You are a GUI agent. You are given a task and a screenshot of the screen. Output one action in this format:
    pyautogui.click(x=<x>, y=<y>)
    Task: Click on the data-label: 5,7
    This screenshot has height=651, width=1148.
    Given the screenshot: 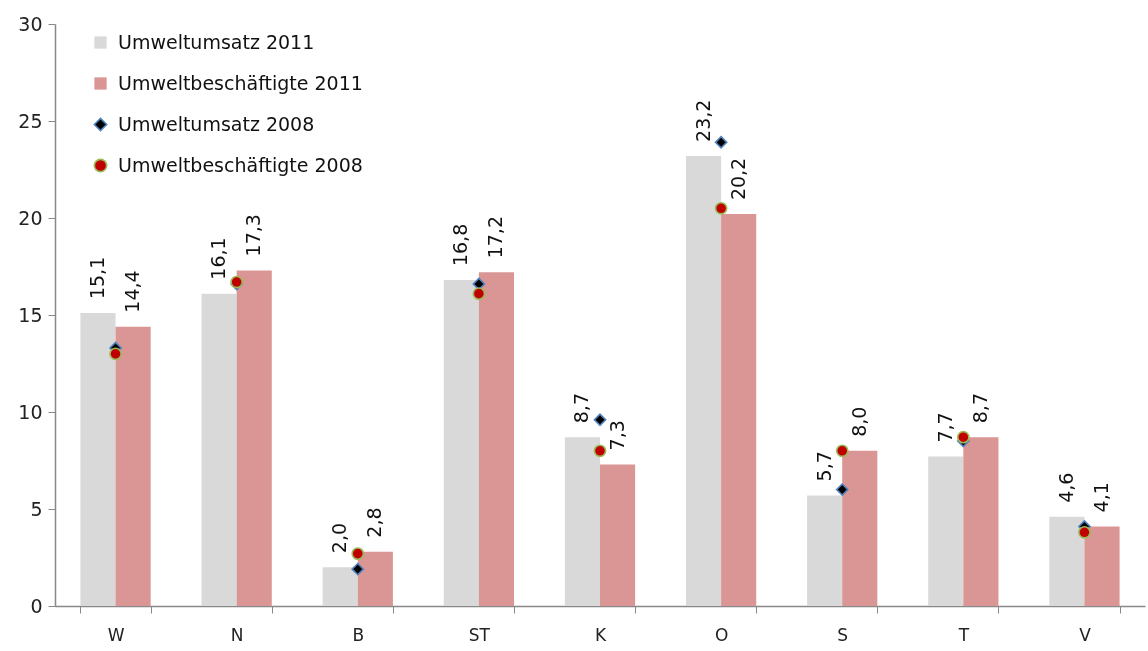 What is the action you would take?
    pyautogui.click(x=823, y=466)
    